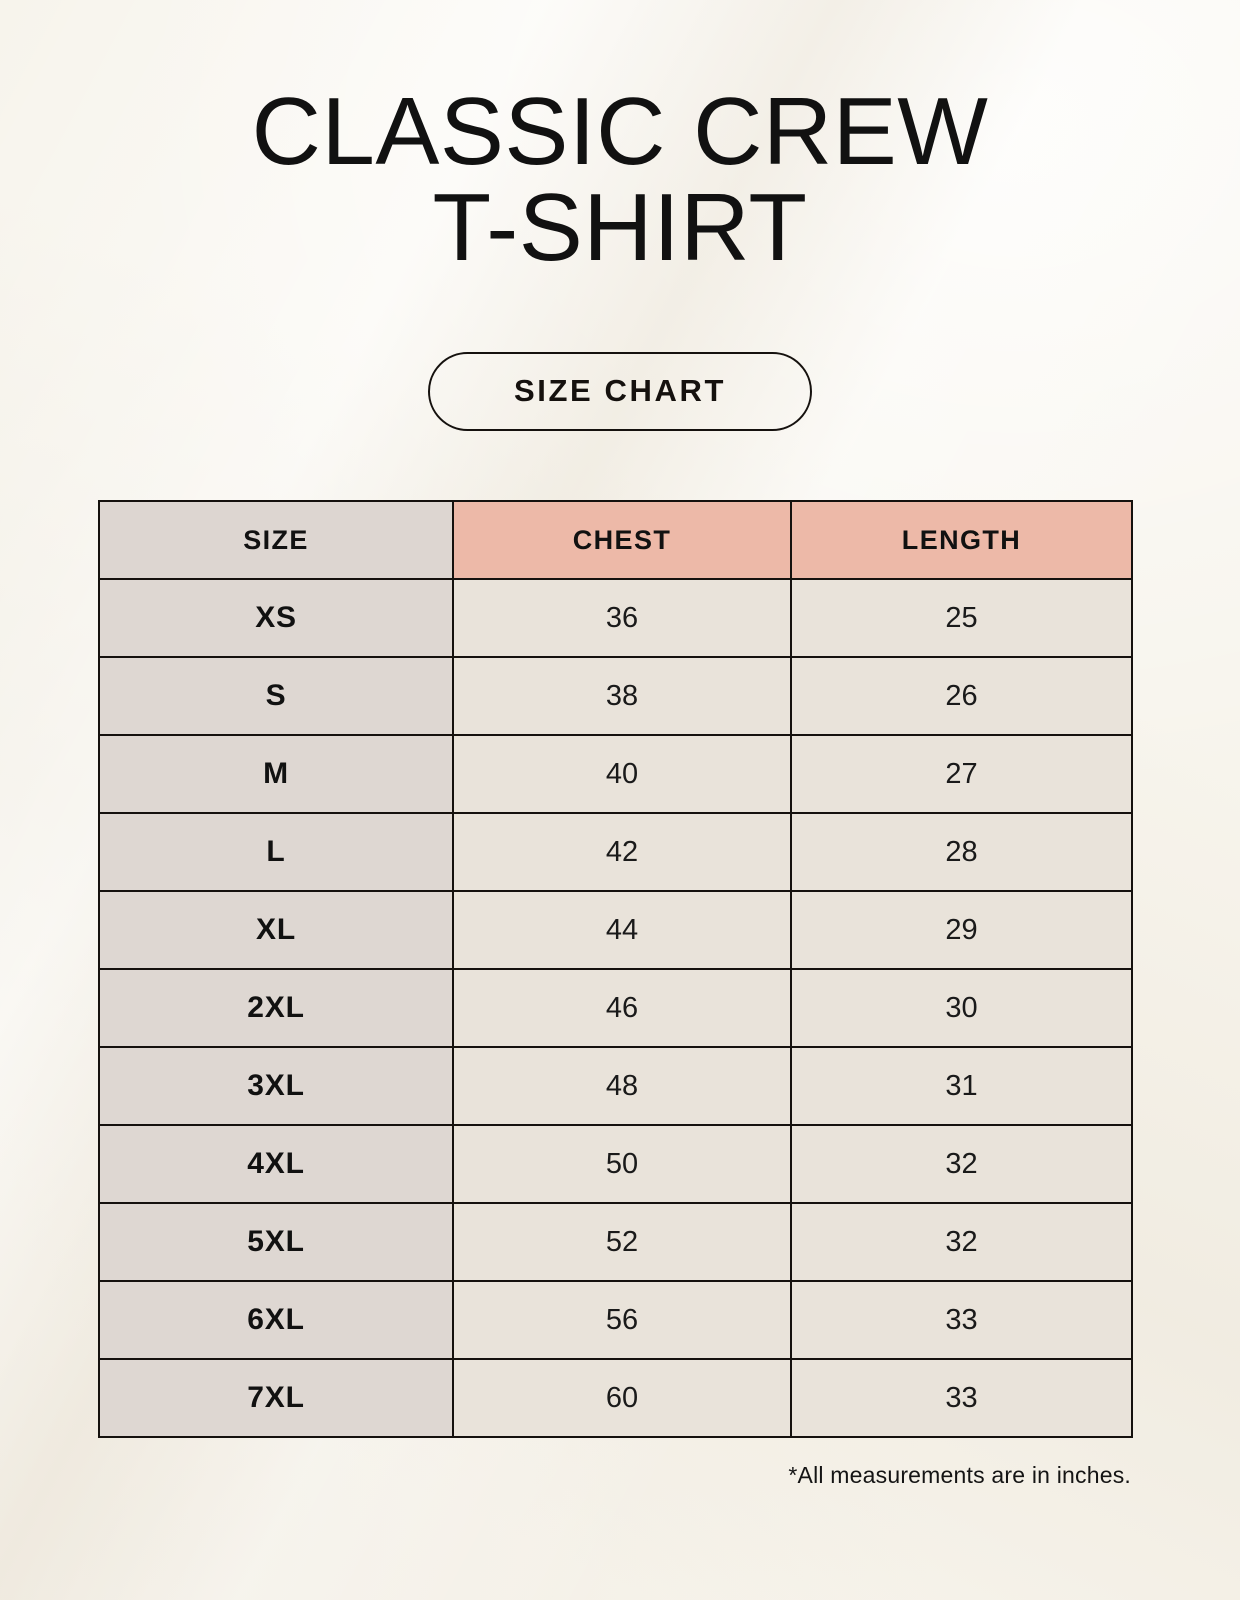 The image size is (1240, 1600). I want to click on table-row: 2XL 46 30, so click(615, 1008).